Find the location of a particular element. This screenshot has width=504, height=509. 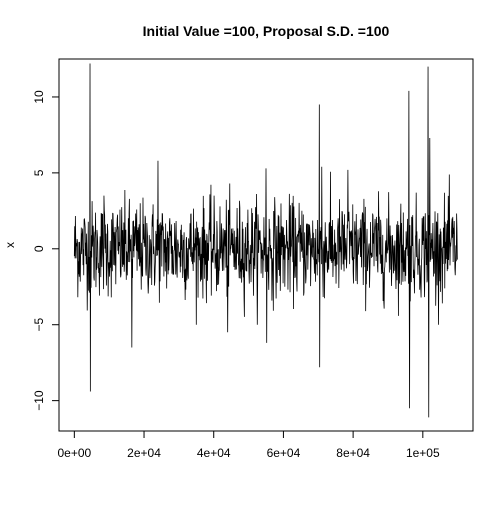

y-tick-label: 0 is located at coordinates (39, 248).